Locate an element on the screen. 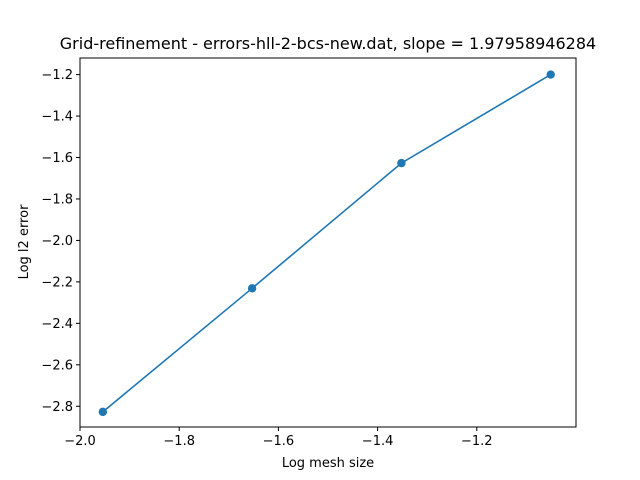 The width and height of the screenshot is (640, 480). y-axis-label: Log l2 error is located at coordinates (24, 241).